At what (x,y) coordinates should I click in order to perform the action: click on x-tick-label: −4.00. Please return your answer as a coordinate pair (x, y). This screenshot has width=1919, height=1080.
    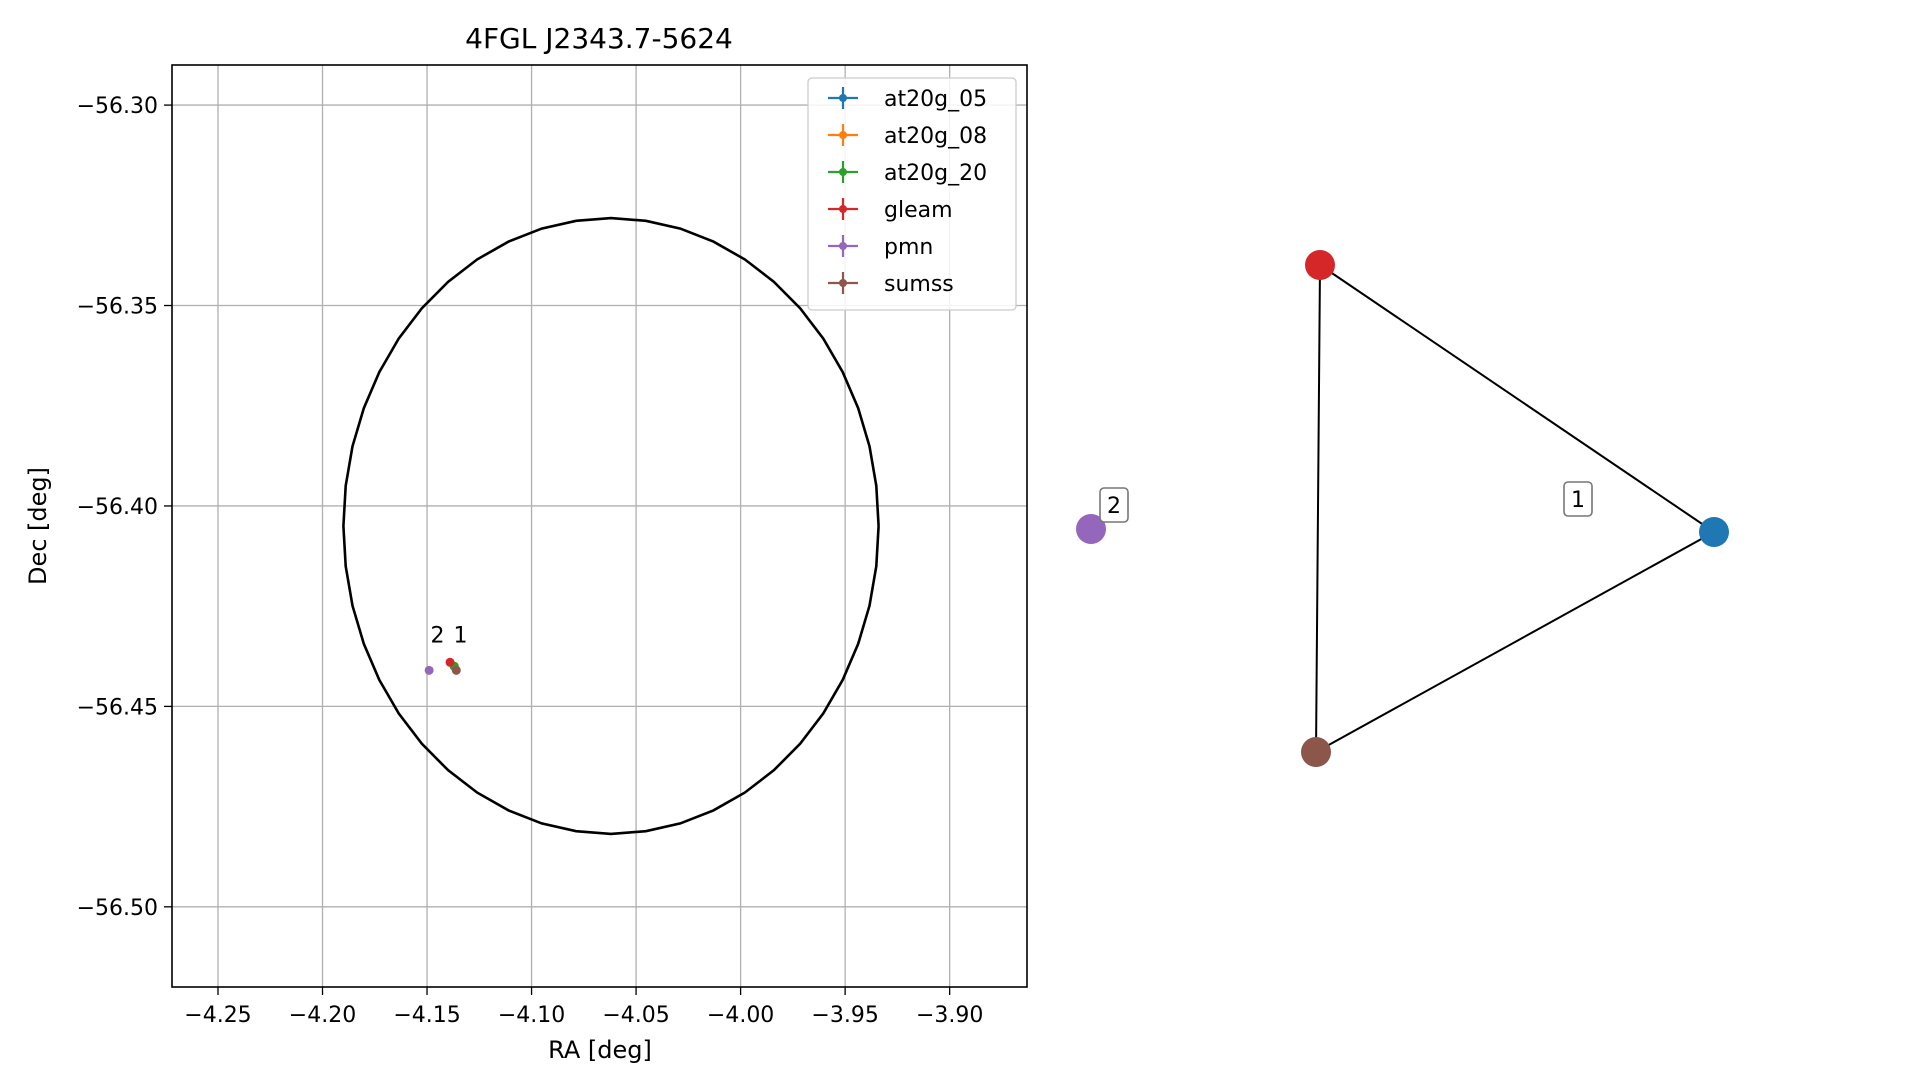
    Looking at the image, I should click on (740, 1015).